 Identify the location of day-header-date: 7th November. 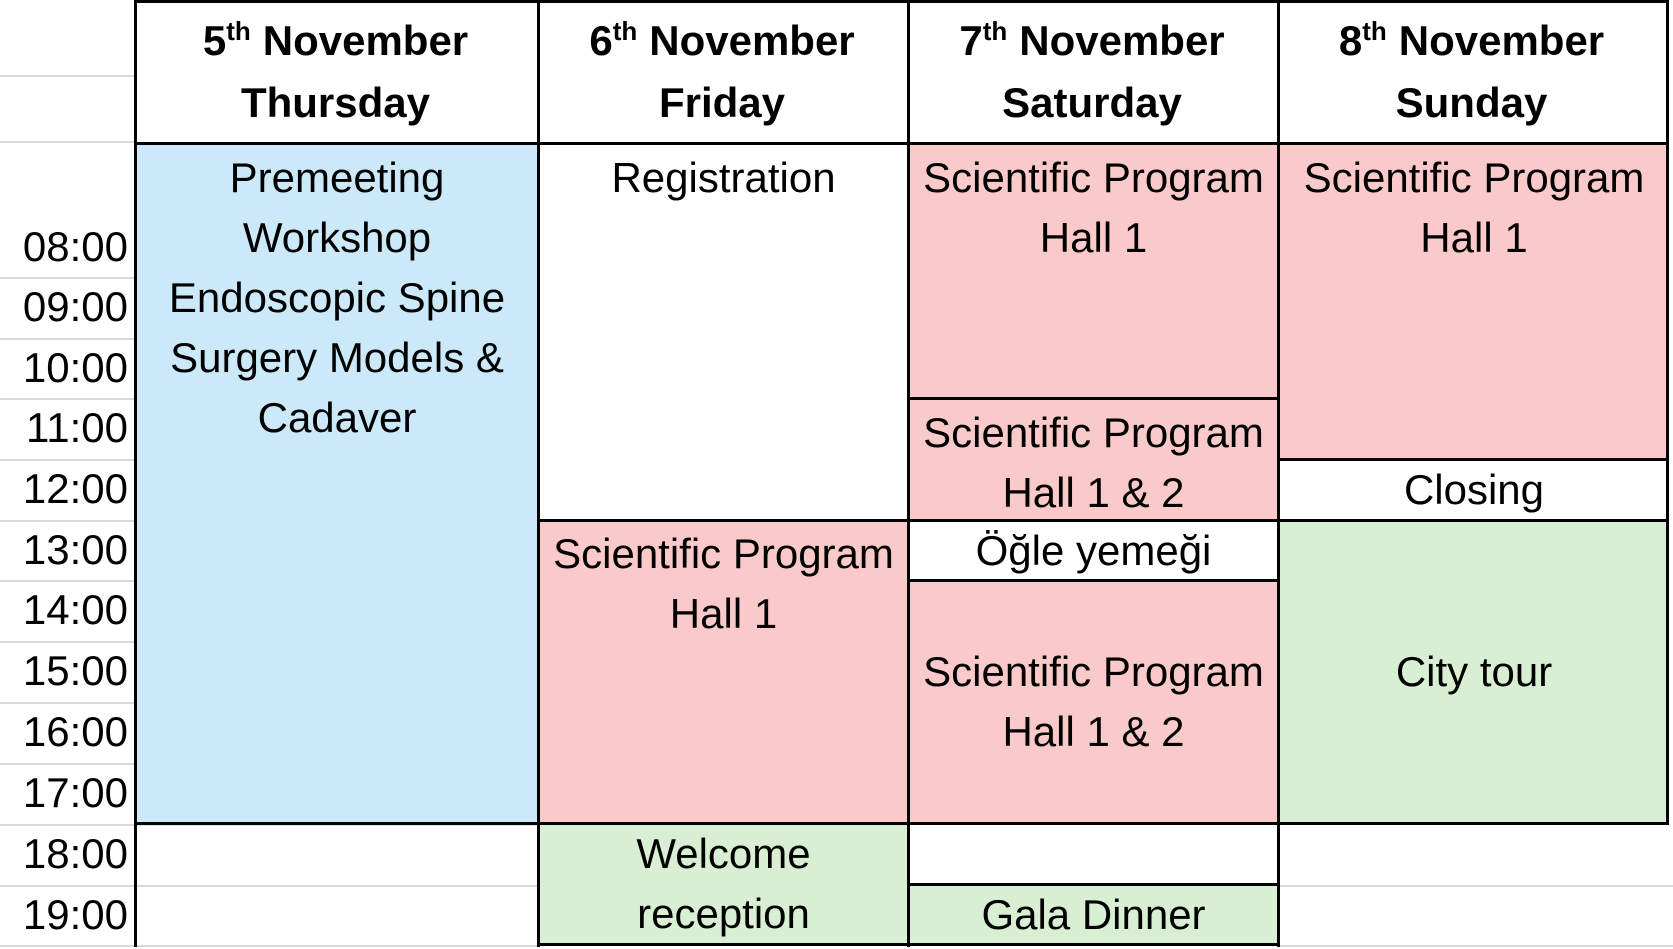
(1092, 39).